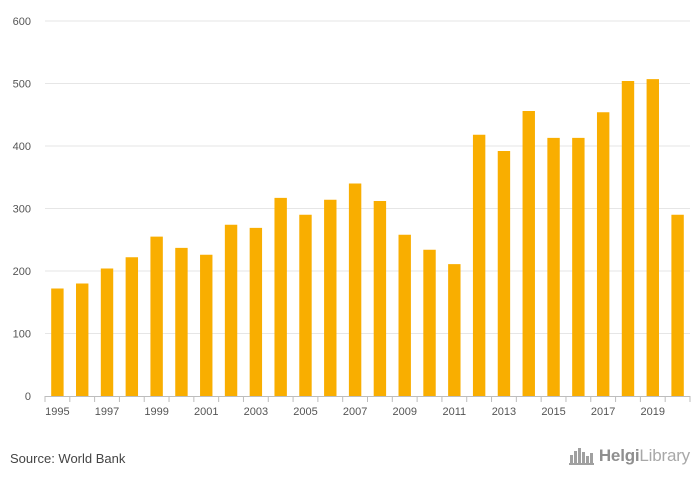 This screenshot has height=483, width=700. I want to click on bar-2001, so click(206, 325).